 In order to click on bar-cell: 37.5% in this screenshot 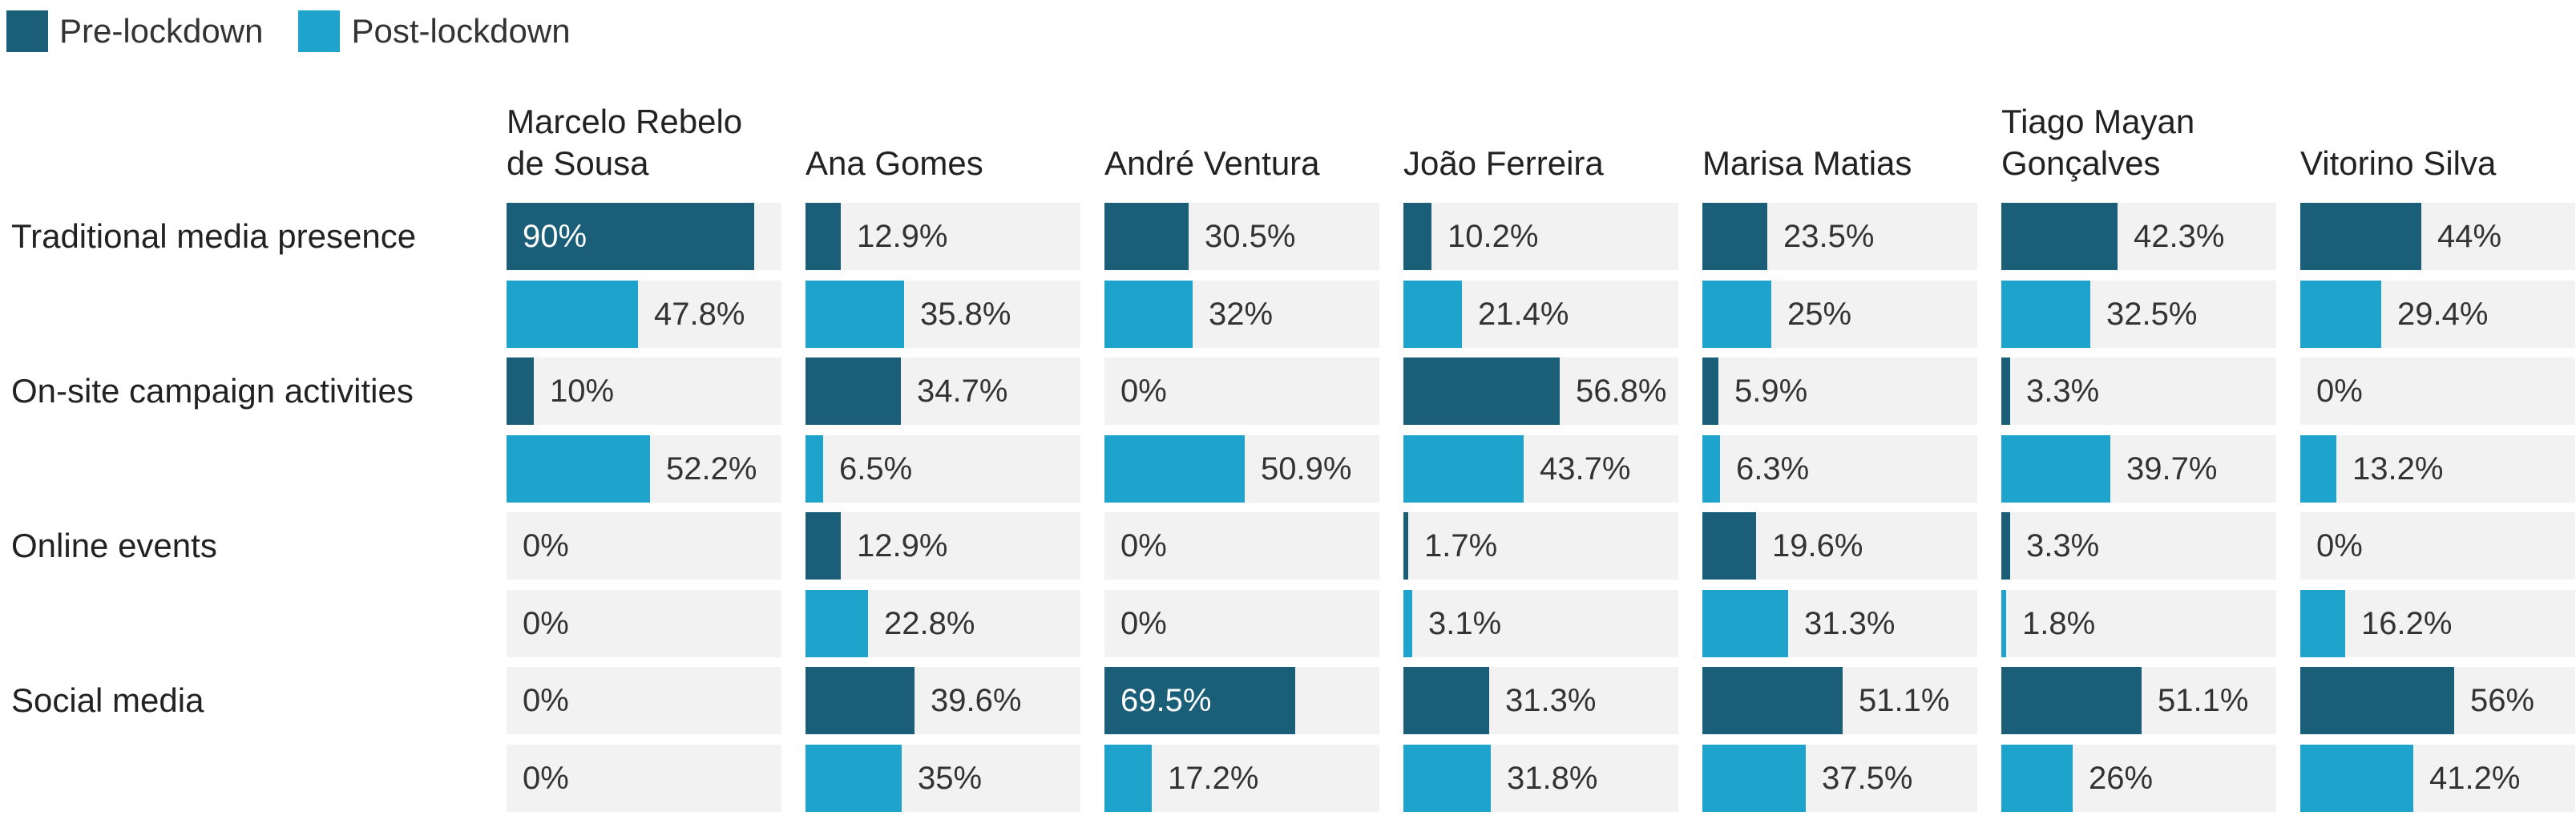, I will do `click(1839, 778)`.